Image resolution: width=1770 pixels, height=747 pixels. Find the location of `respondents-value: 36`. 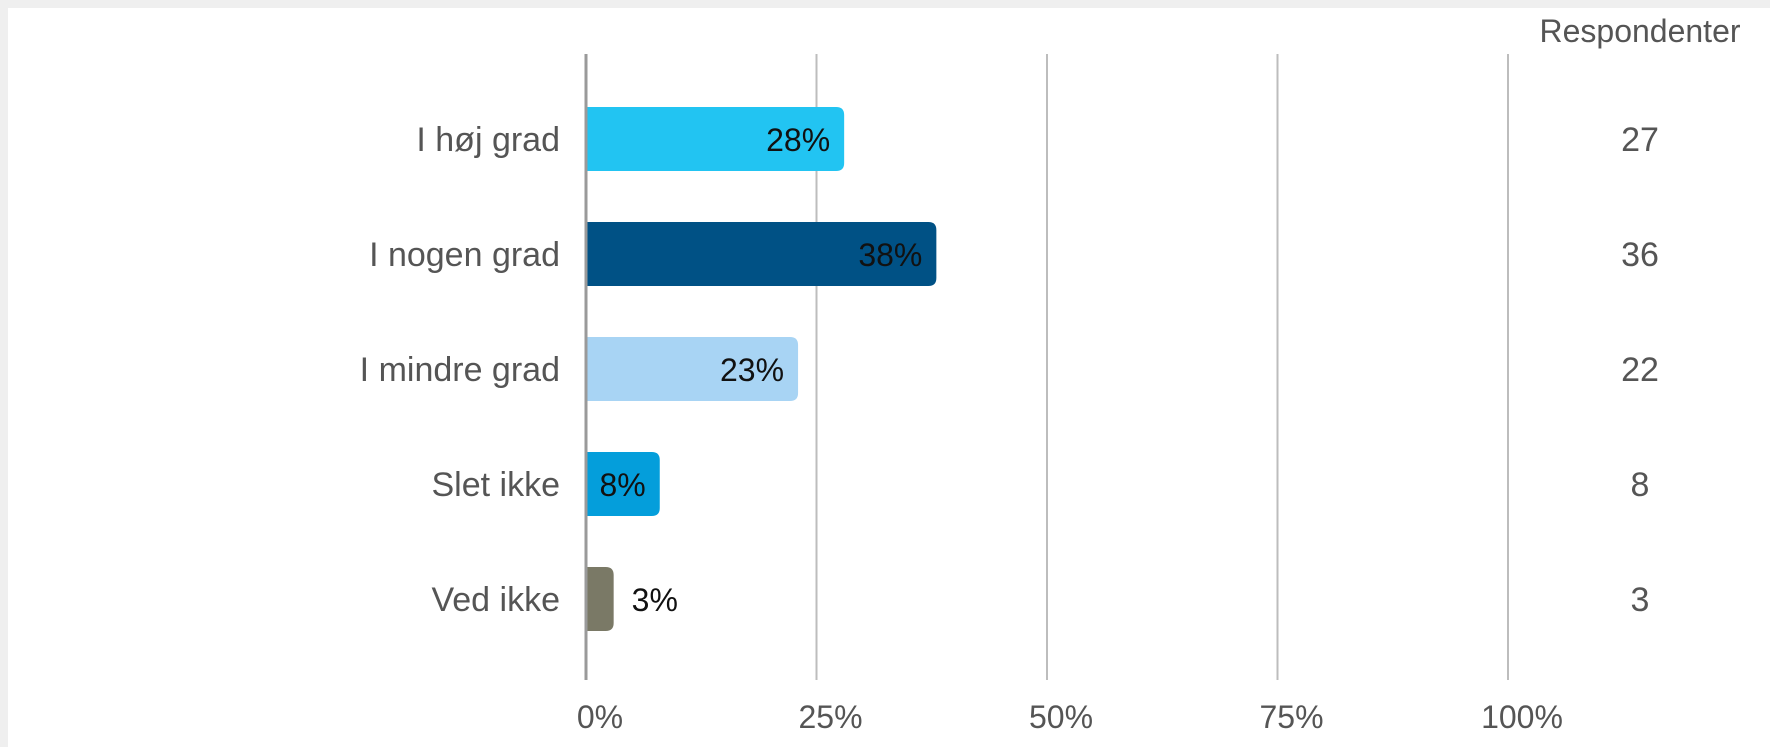

respondents-value: 36 is located at coordinates (1640, 255).